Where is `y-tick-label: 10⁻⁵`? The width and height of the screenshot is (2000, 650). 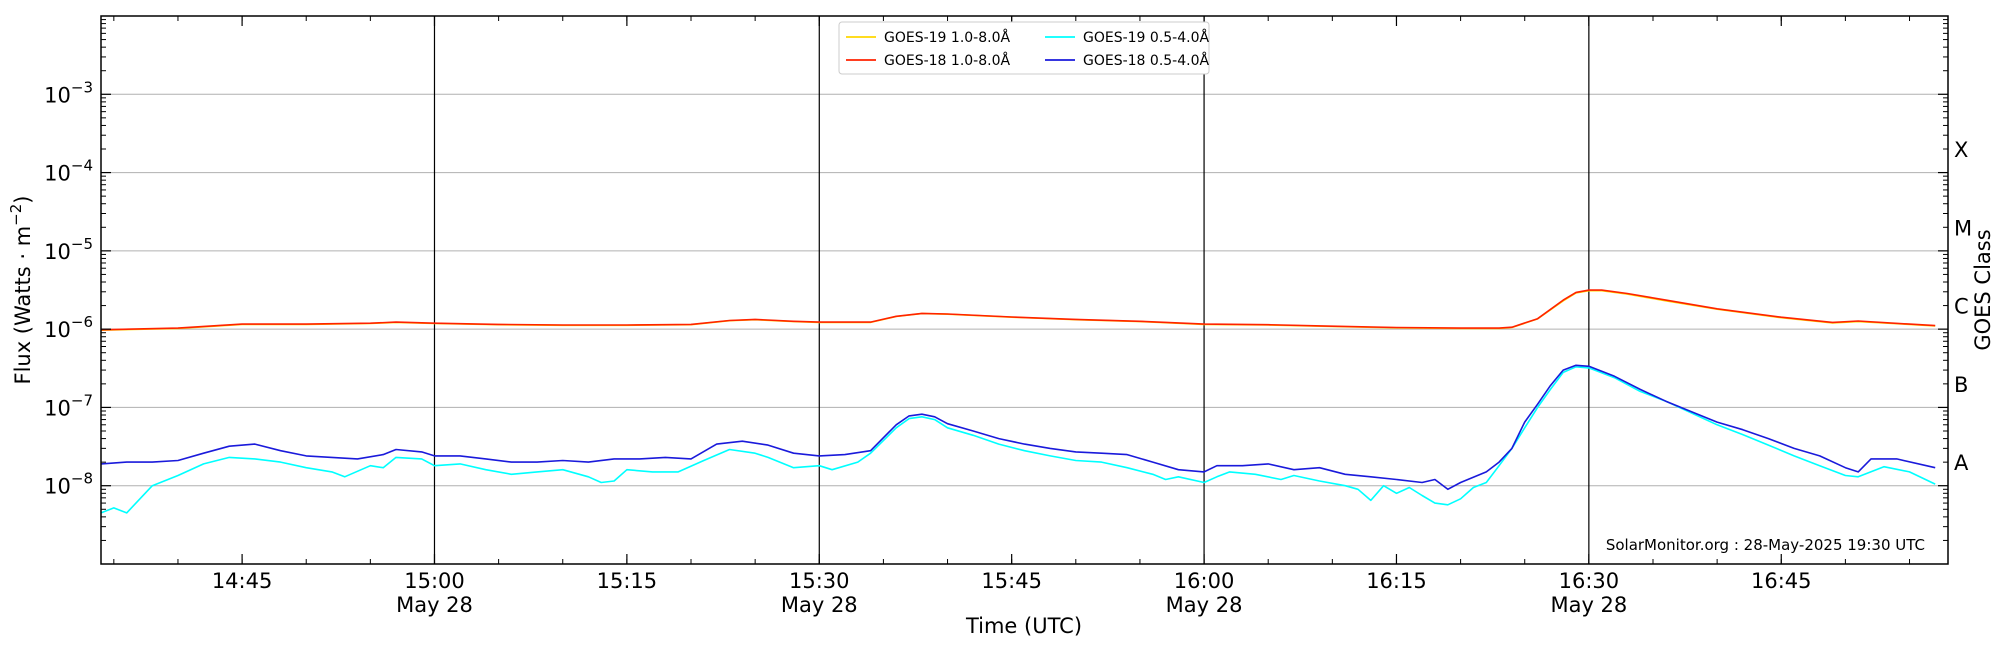
y-tick-label: 10⁻⁵ is located at coordinates (68, 249).